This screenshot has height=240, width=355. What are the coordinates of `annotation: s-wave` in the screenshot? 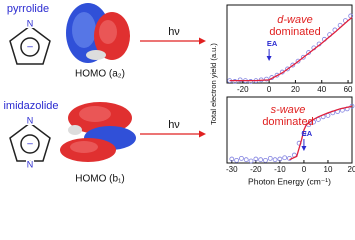 It's located at (288, 110).